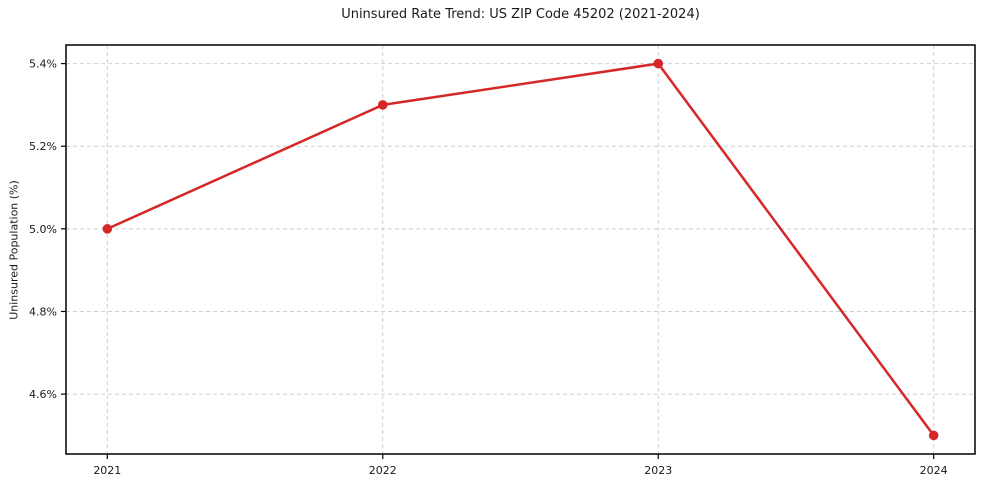 The image size is (989, 490). What do you see at coordinates (43, 394) in the screenshot?
I see `y-tick-label: 4.6%` at bounding box center [43, 394].